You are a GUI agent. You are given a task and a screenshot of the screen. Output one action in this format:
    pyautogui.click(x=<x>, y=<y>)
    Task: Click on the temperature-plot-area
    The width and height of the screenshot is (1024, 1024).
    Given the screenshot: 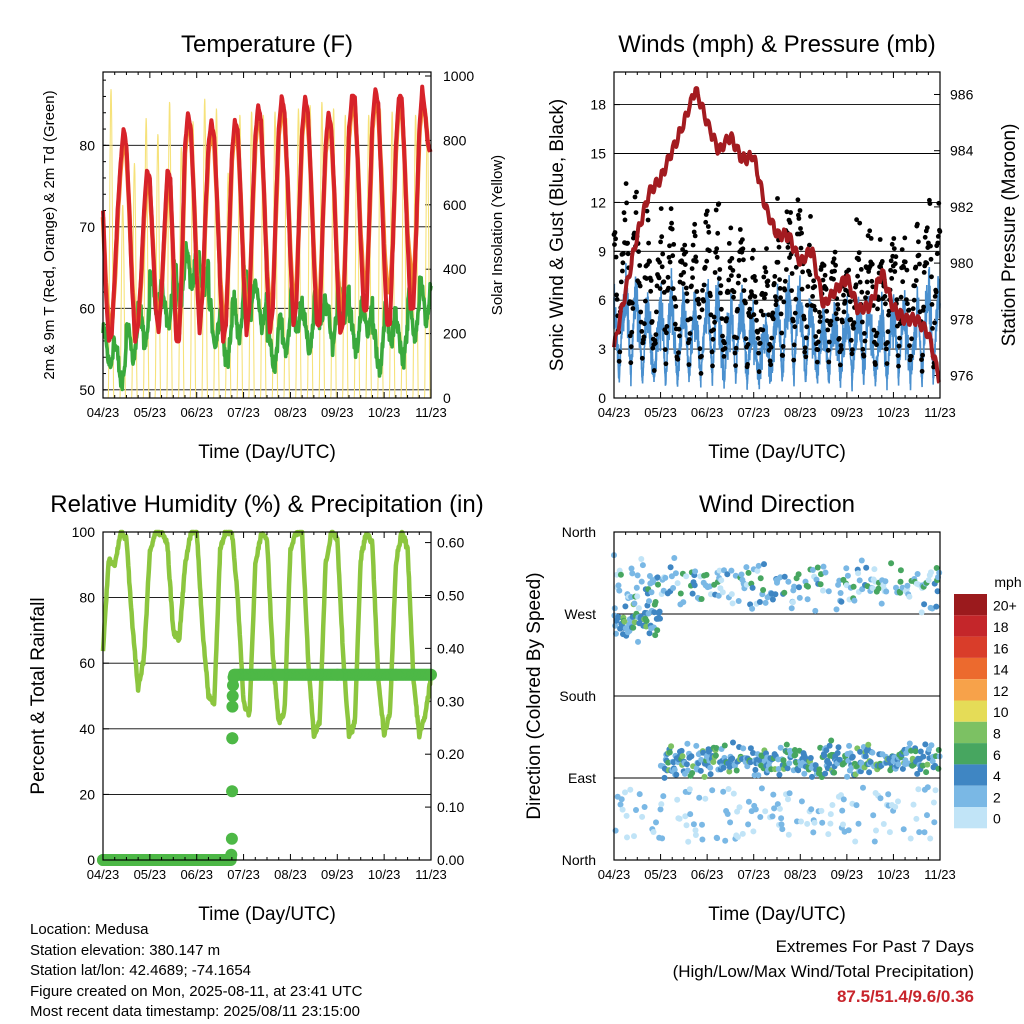 What is the action you would take?
    pyautogui.click(x=266, y=241)
    